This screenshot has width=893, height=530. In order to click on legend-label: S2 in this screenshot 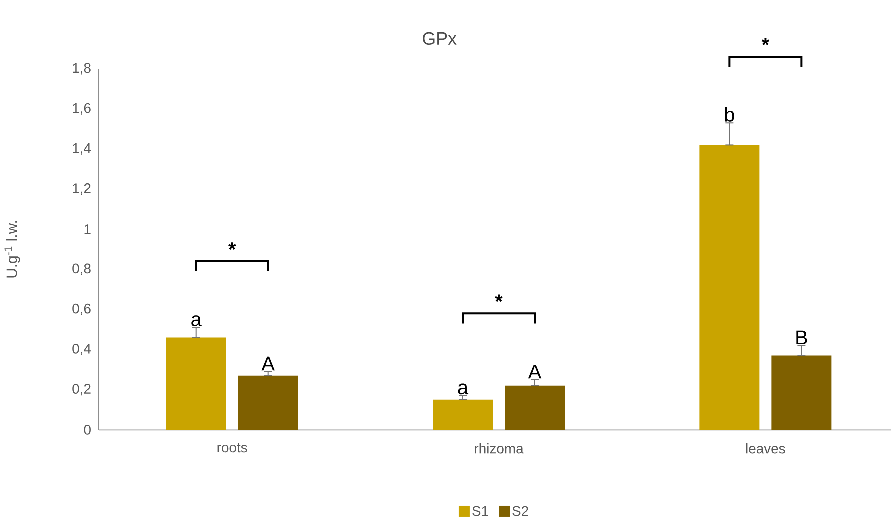, I will do `click(520, 511)`.